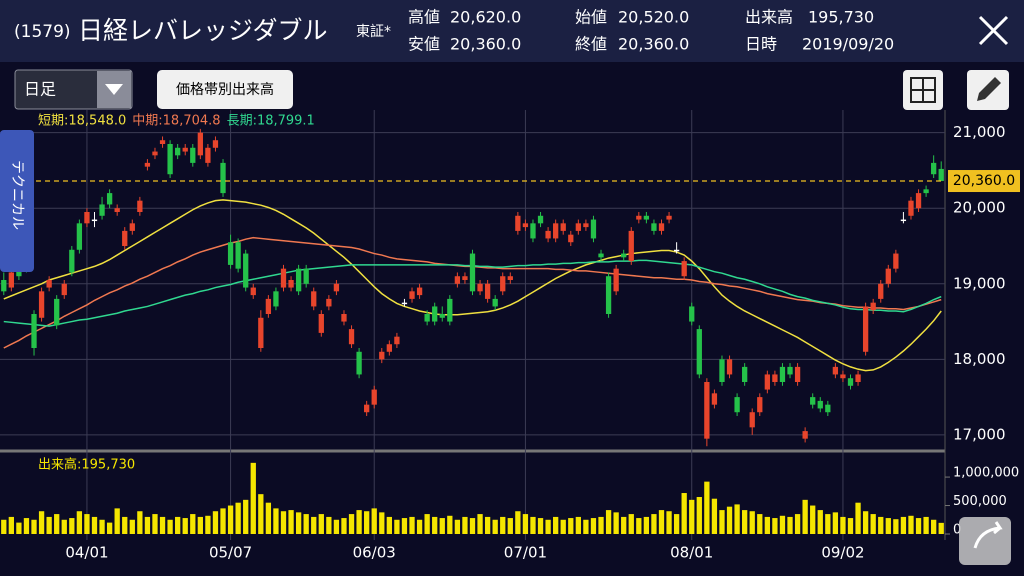  Describe the element at coordinates (979, 283) in the screenshot. I see `y-tick-label: 19,000` at that location.